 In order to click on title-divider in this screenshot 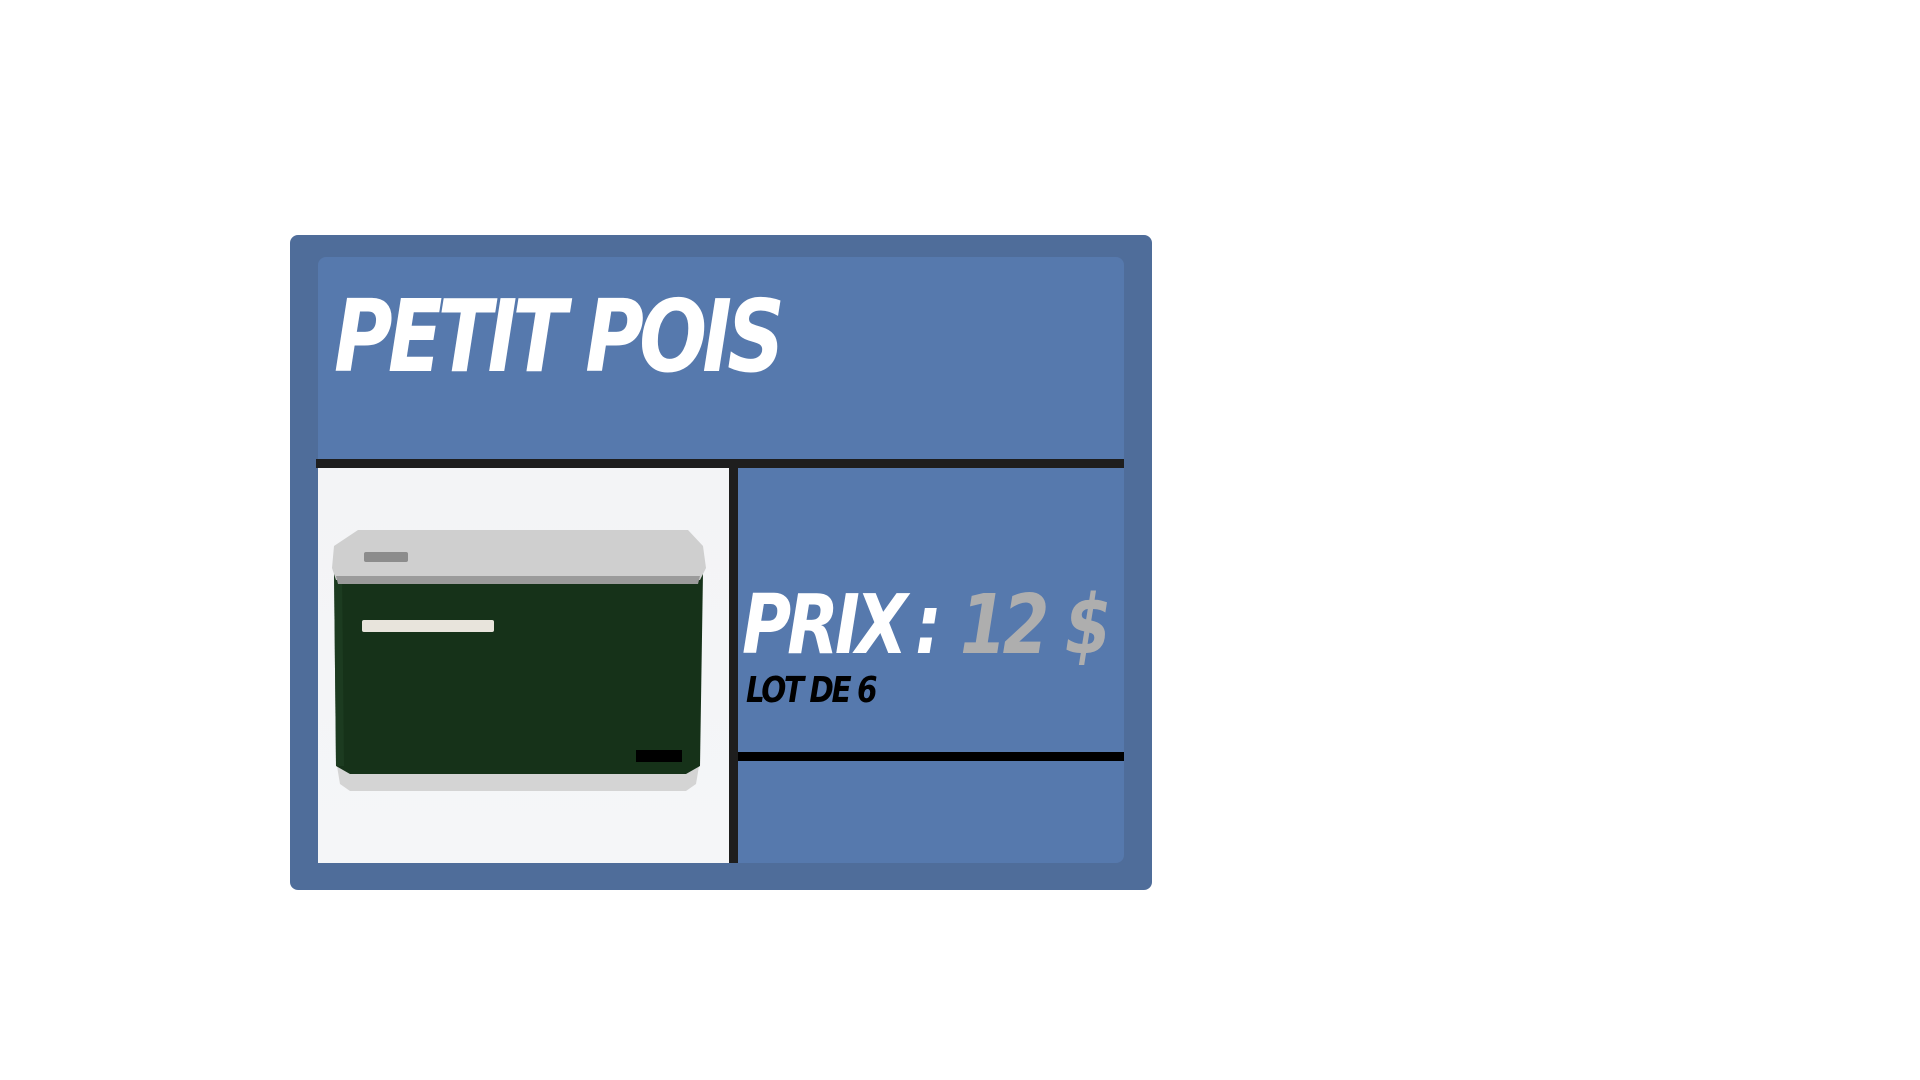, I will do `click(720, 463)`.